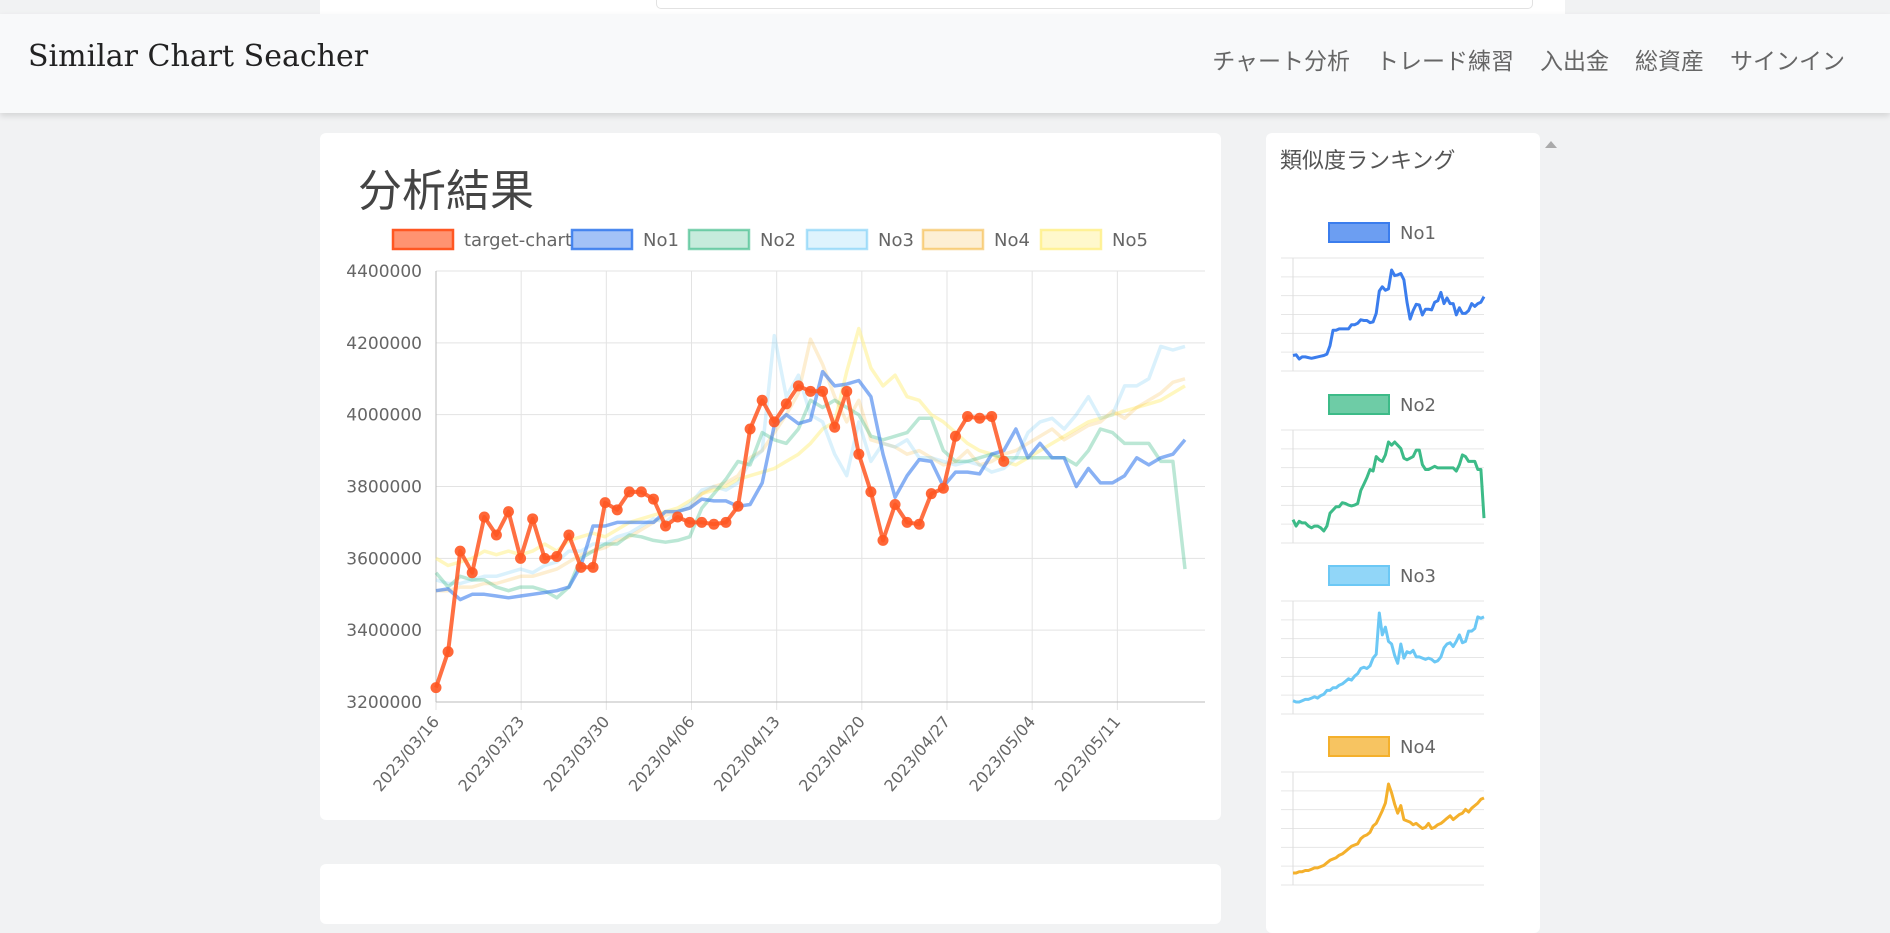 The image size is (1890, 933). What do you see at coordinates (1418, 576) in the screenshot?
I see `mini-legend-label: No3` at bounding box center [1418, 576].